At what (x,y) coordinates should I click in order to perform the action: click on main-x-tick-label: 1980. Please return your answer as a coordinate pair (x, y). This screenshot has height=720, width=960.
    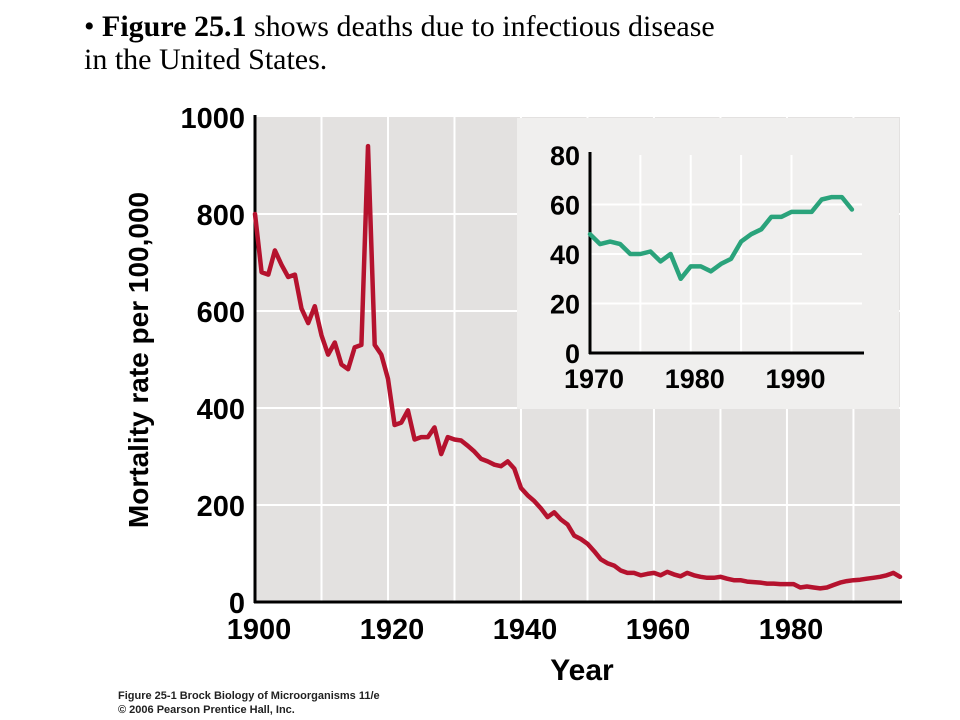
    Looking at the image, I should click on (791, 630).